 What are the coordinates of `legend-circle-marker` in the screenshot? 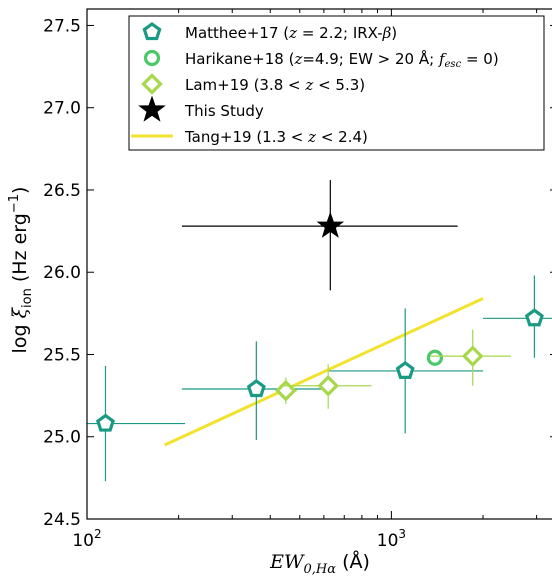 It's located at (152, 58).